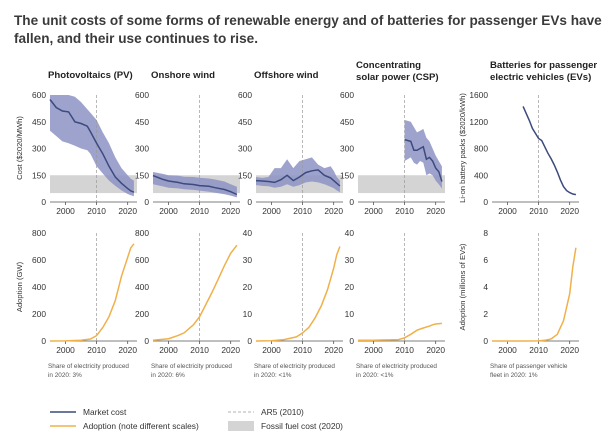 The height and width of the screenshot is (445, 606). I want to click on cost-y-tick-label-1: 0, so click(146, 202).